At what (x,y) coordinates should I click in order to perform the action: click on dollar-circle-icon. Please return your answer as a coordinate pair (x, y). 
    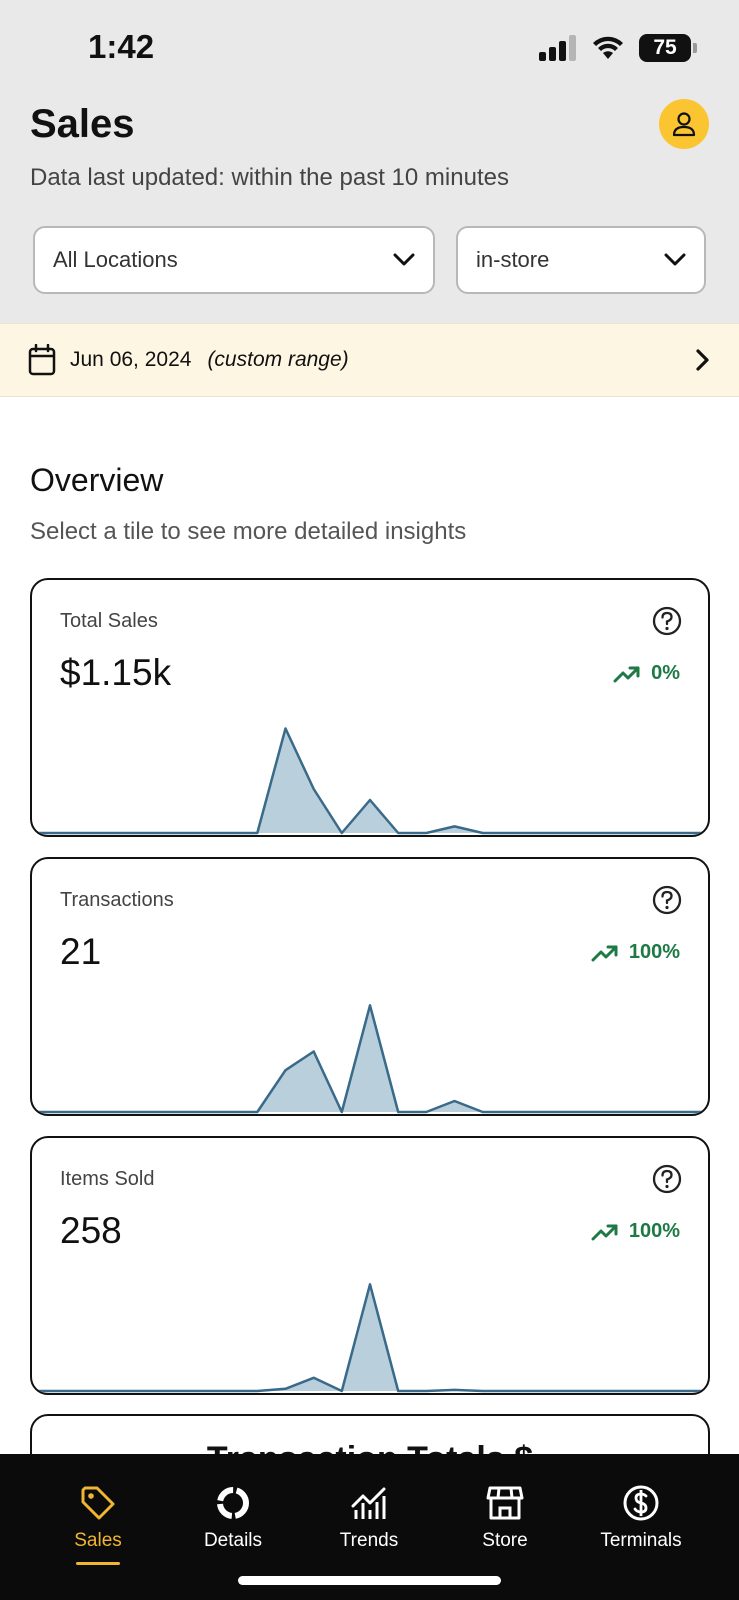
    Looking at the image, I should click on (641, 1503).